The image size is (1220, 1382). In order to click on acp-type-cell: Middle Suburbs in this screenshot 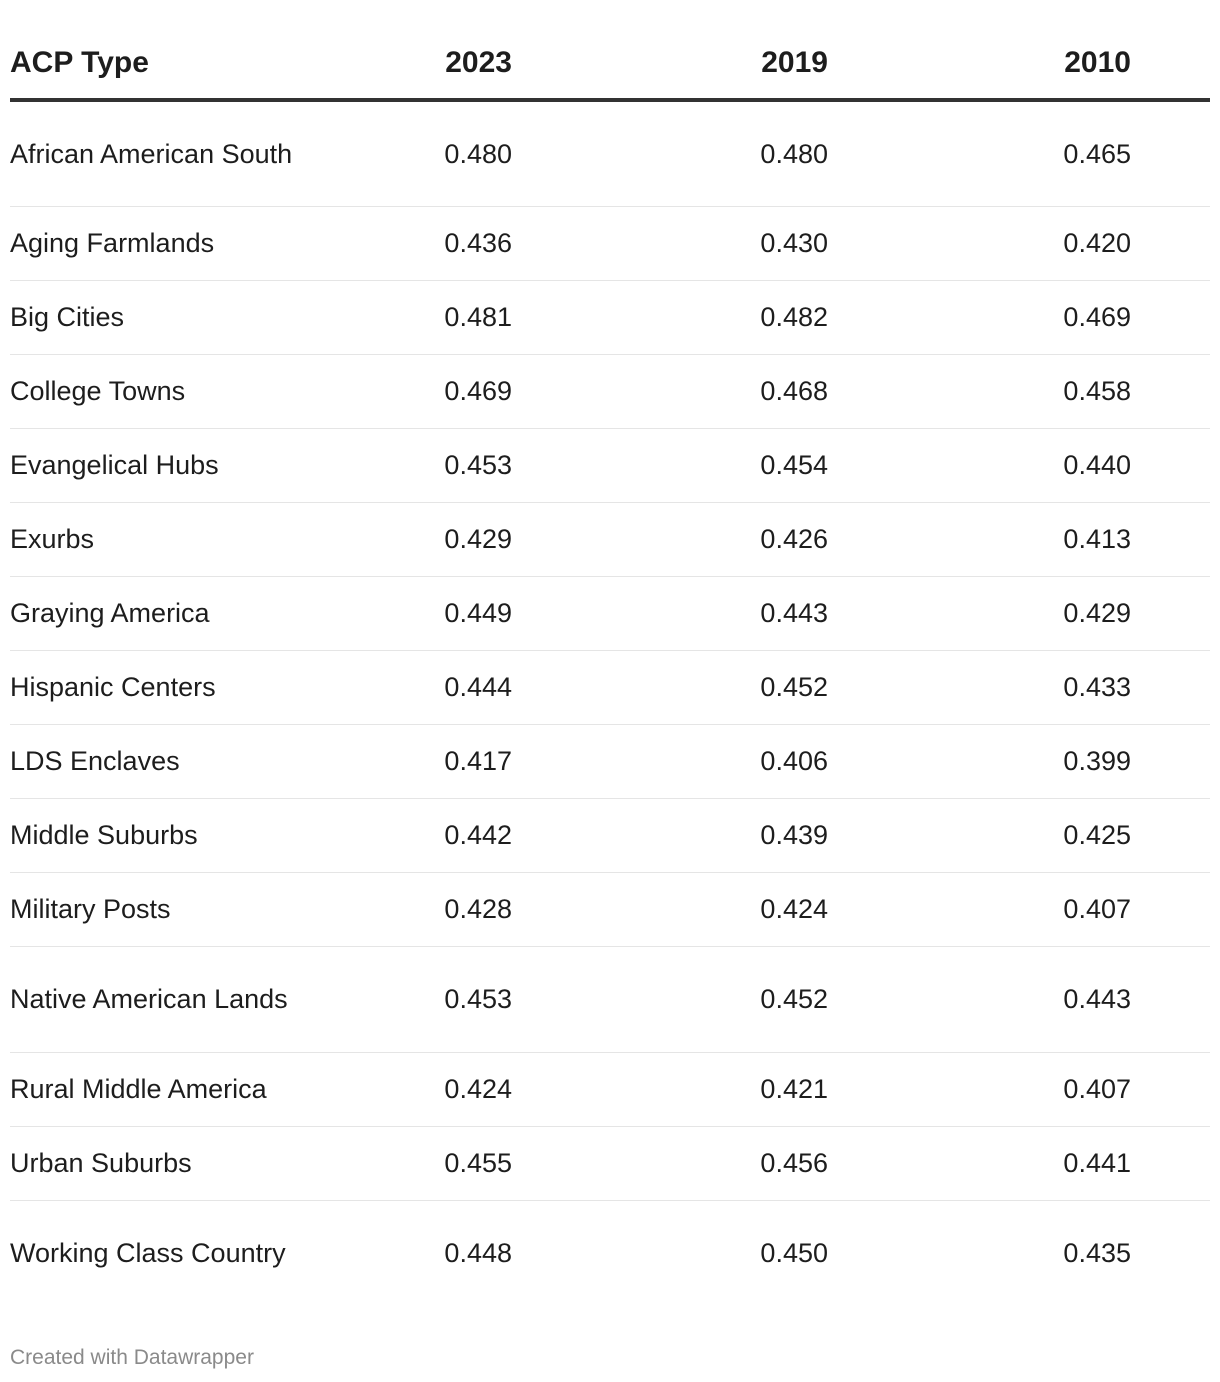, I will do `click(155, 835)`.